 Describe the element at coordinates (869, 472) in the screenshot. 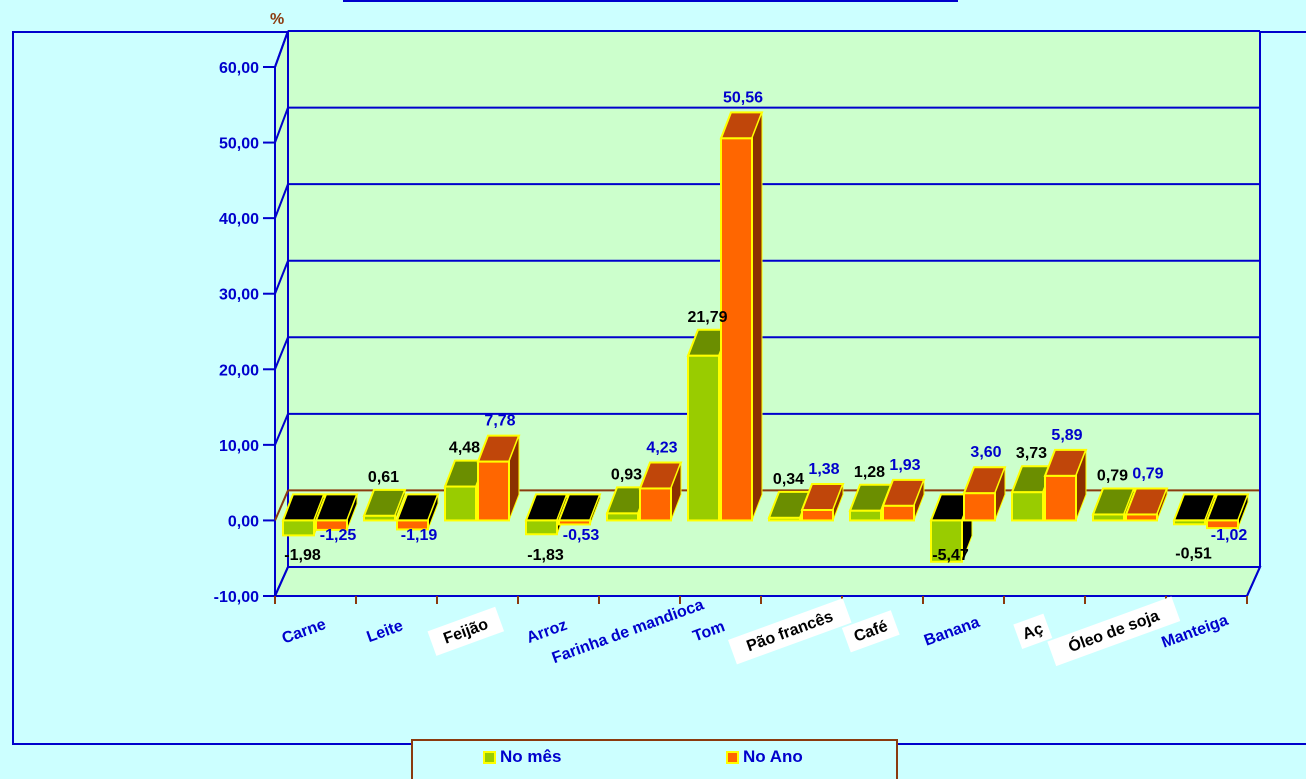

I see `data-label-mes: 1,28` at that location.